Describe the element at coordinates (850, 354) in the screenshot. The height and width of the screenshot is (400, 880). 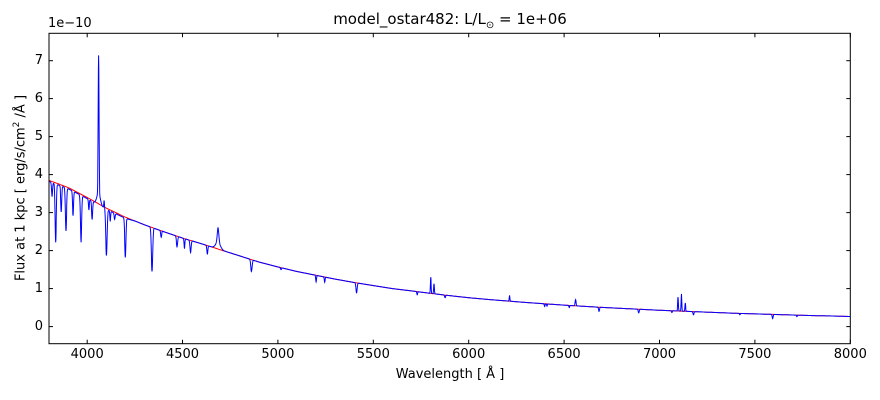
I see `x-tick-label: 8000` at that location.